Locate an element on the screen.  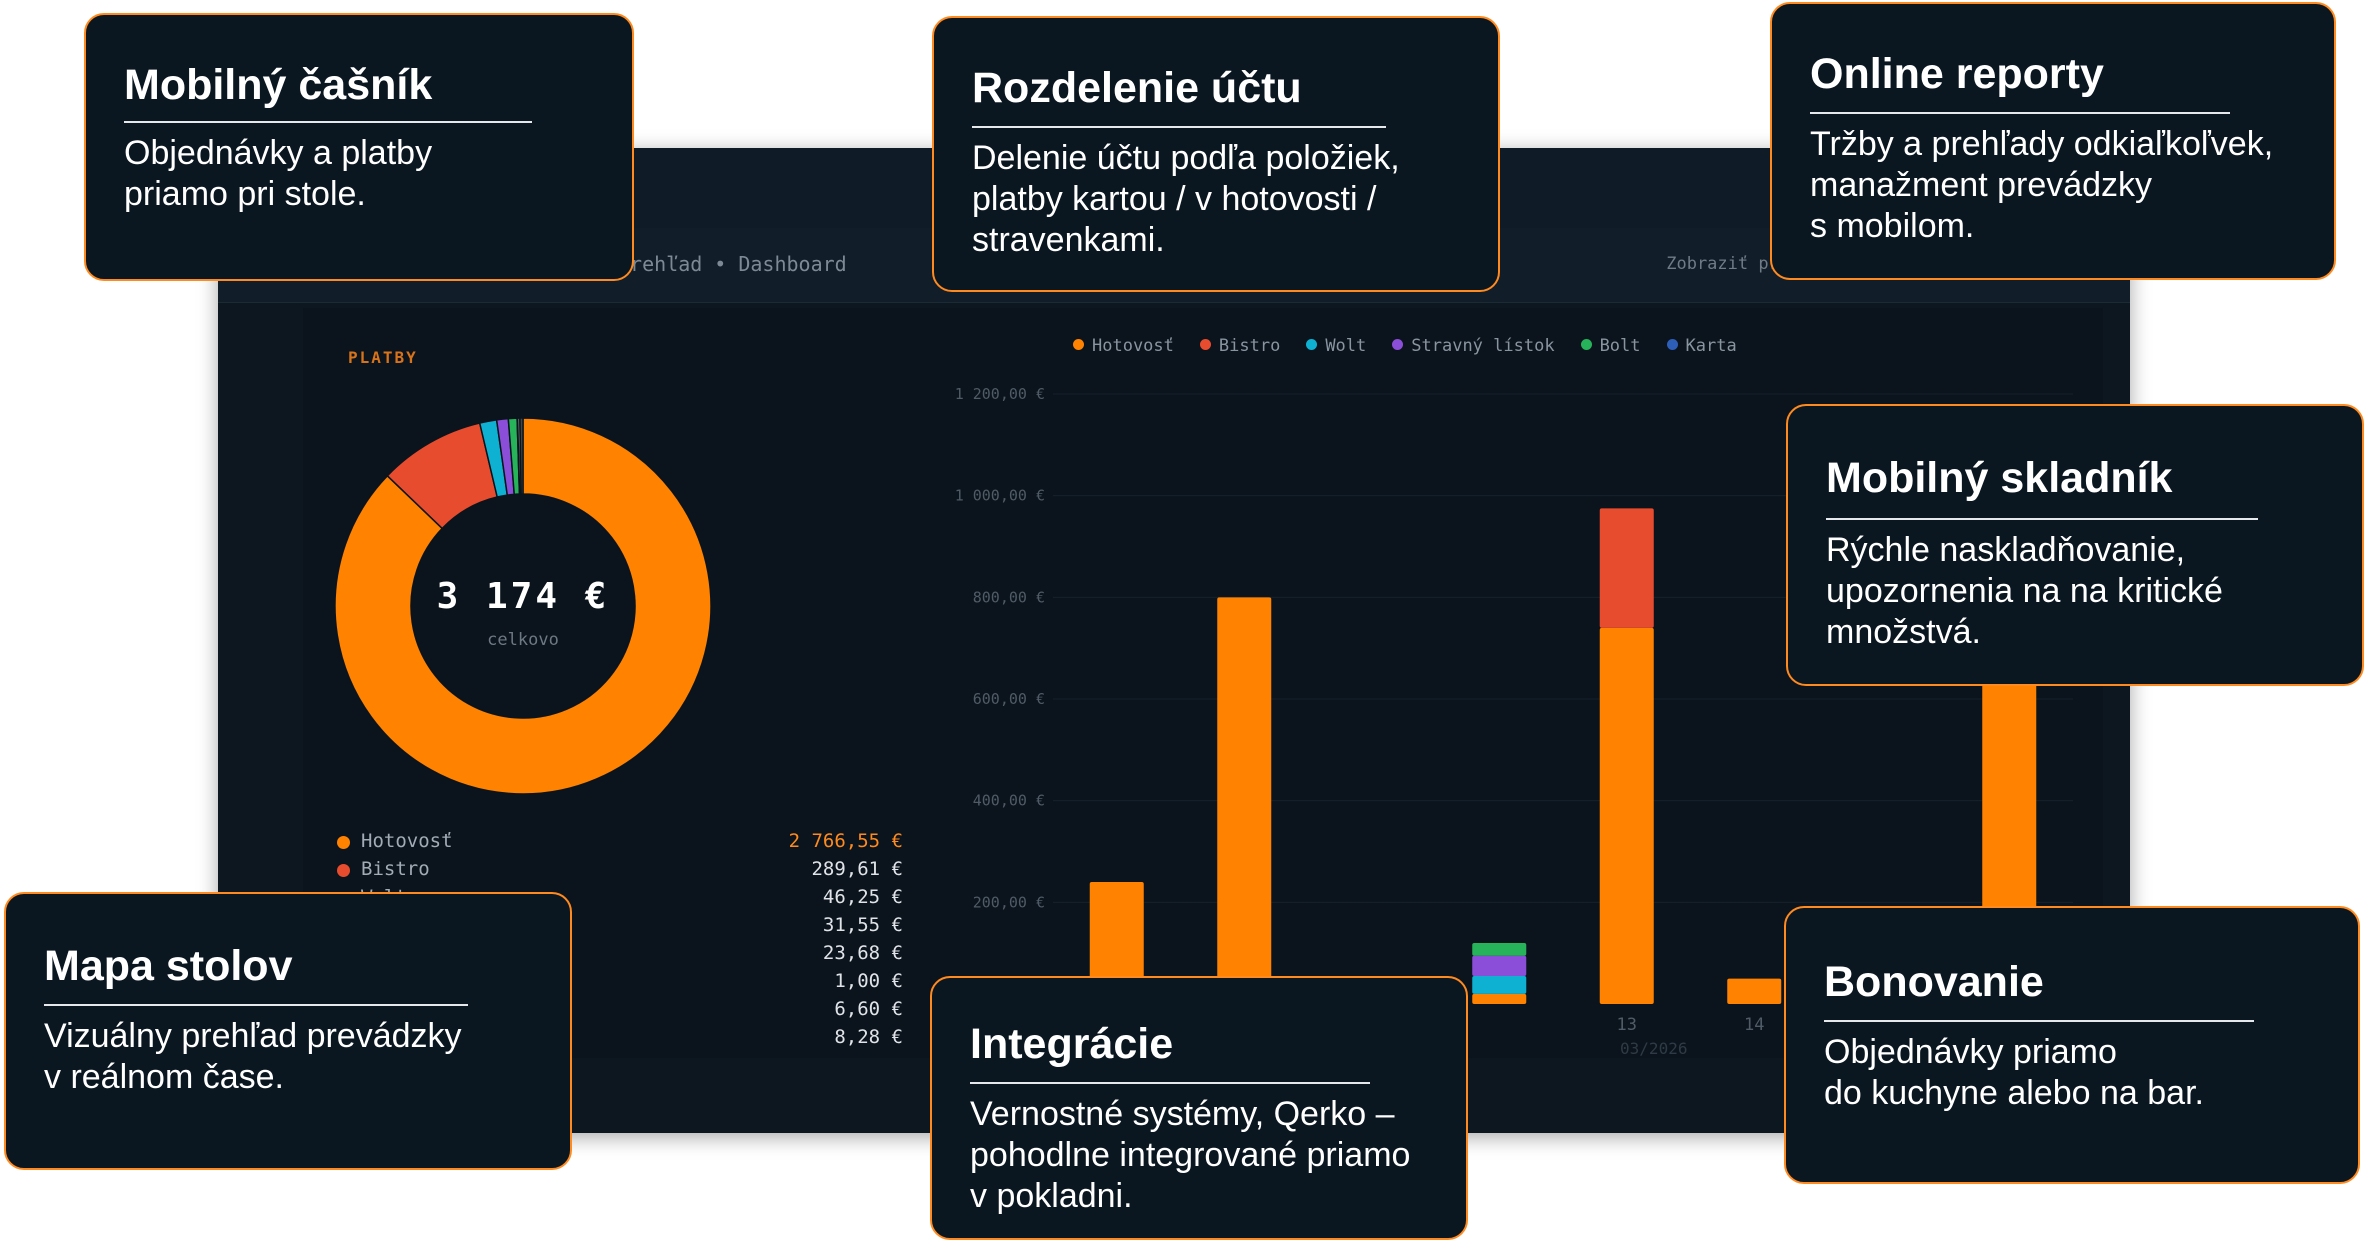
y-tick-label: 400,00 € is located at coordinates (1009, 801).